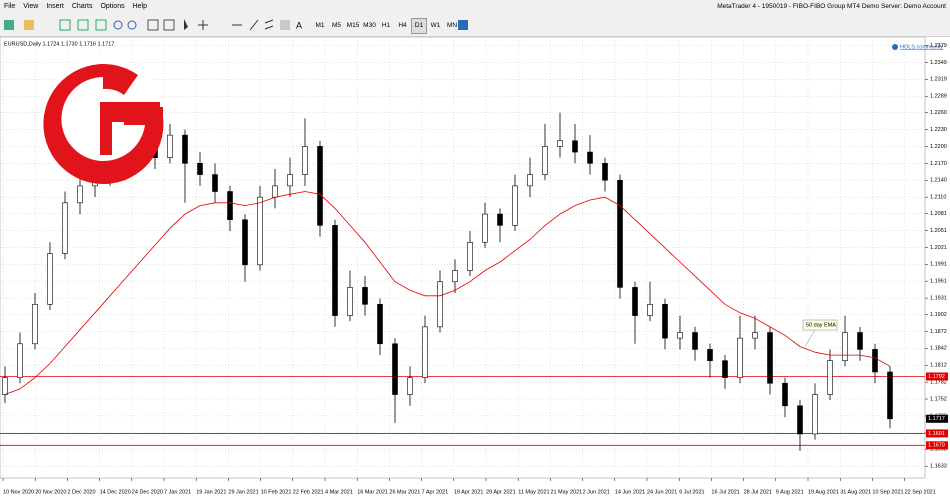 The image size is (950, 500). I want to click on x-tick-label: 19 Aug 2021, so click(823, 492).